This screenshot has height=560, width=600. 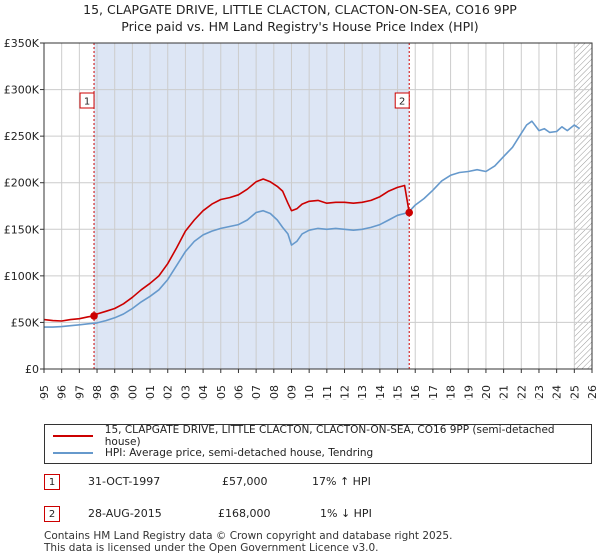 What do you see at coordinates (327, 392) in the screenshot?
I see `x-tick-label: 2011` at bounding box center [327, 392].